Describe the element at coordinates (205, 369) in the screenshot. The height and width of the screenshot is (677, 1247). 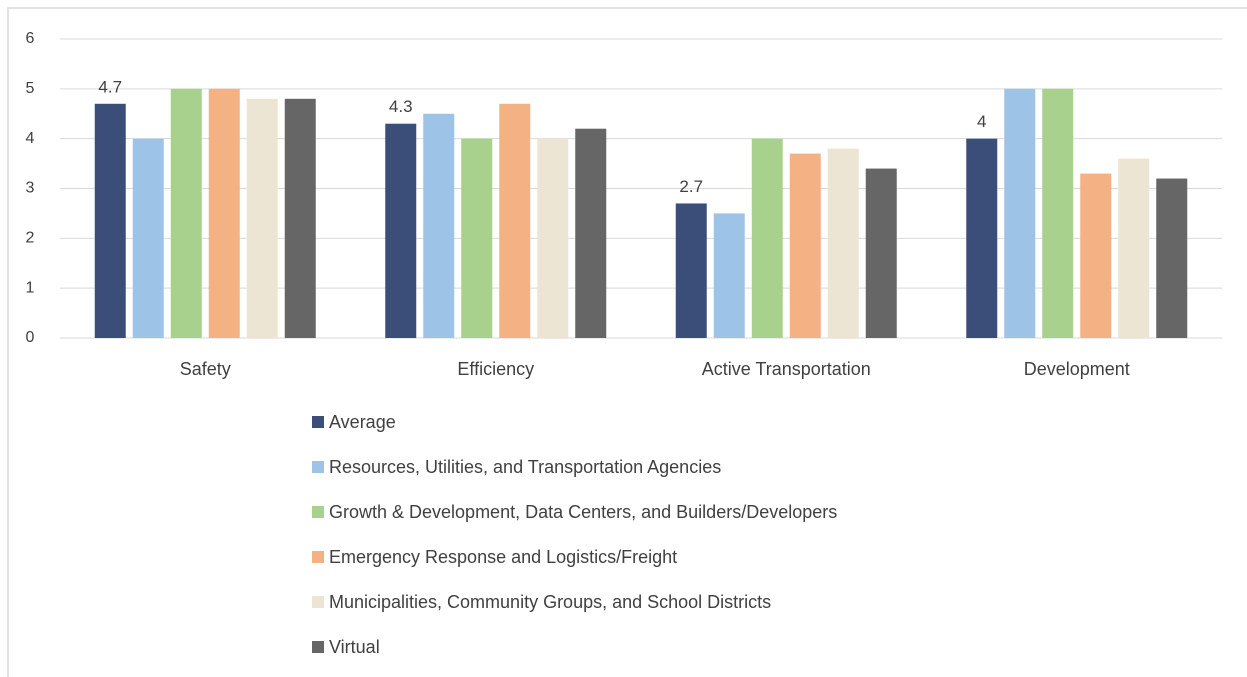
I see `x-tick-label: Safety` at that location.